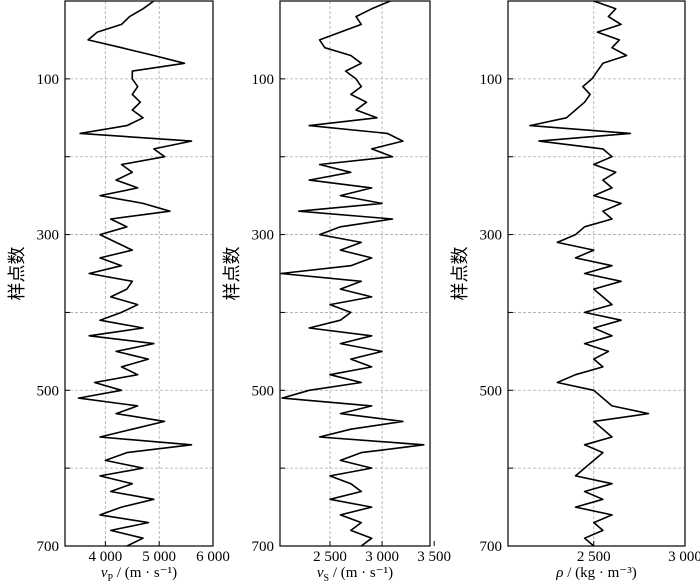 The image size is (700, 586). I want to click on x-axis-label-part: ρ, so click(559, 573).